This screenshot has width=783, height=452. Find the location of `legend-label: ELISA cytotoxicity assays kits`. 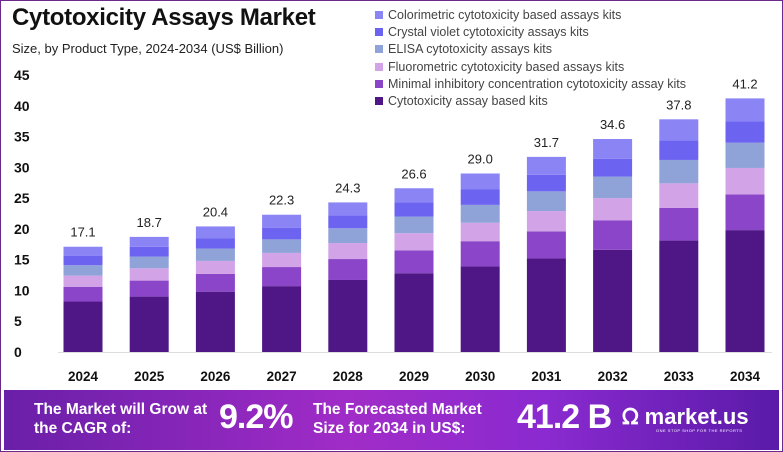

legend-label: ELISA cytotoxicity assays kits is located at coordinates (470, 49).